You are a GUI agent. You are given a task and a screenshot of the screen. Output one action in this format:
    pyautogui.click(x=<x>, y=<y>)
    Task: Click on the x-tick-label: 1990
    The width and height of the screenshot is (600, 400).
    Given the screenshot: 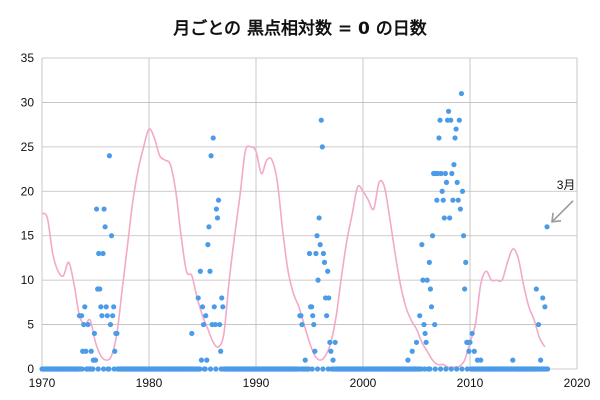 What is the action you would take?
    pyautogui.click(x=256, y=383)
    